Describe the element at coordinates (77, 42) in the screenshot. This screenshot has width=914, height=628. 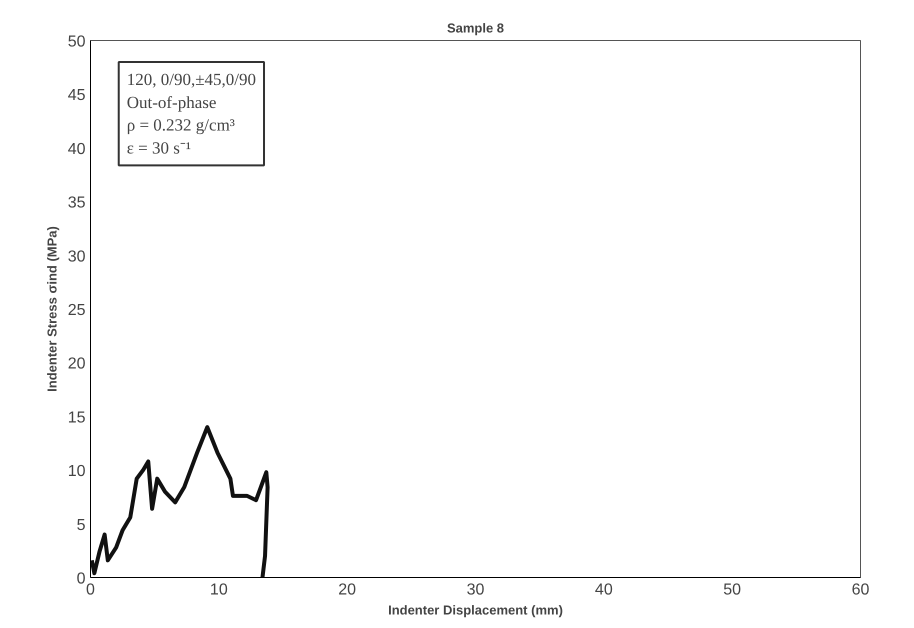
I see `y-tick-label: 50` at that location.